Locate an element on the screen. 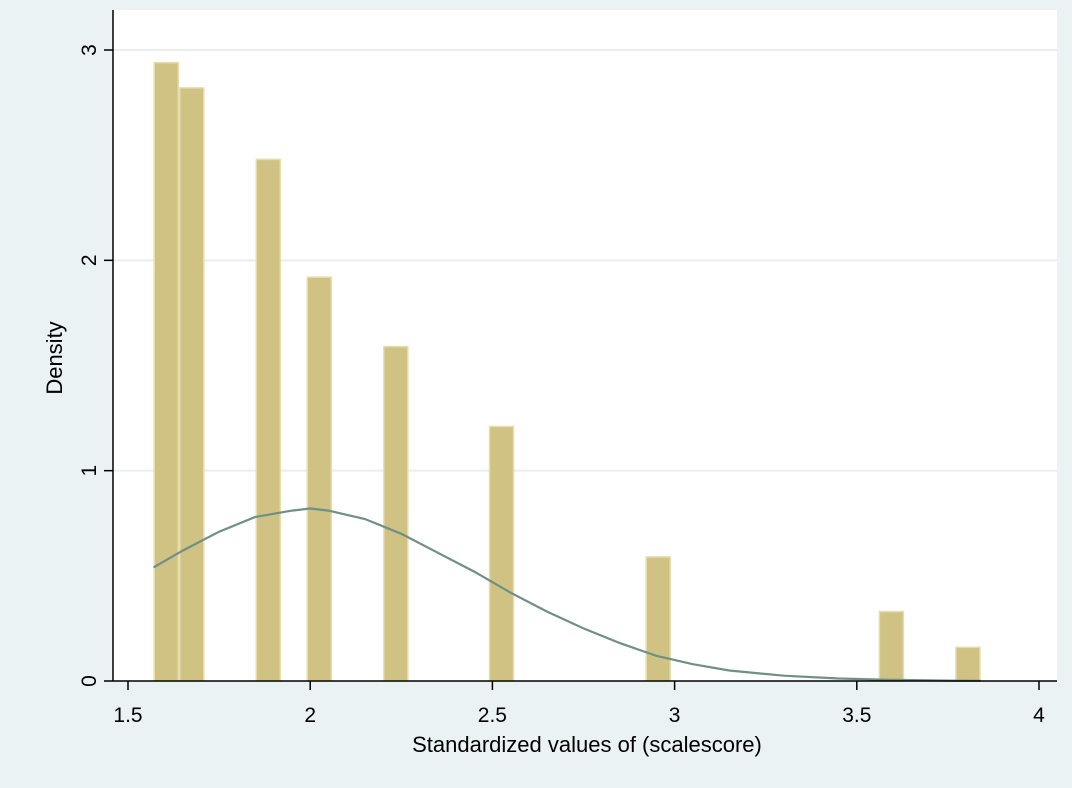 Image resolution: width=1072 pixels, height=788 pixels. y-tick-label: 0 is located at coordinates (89, 681).